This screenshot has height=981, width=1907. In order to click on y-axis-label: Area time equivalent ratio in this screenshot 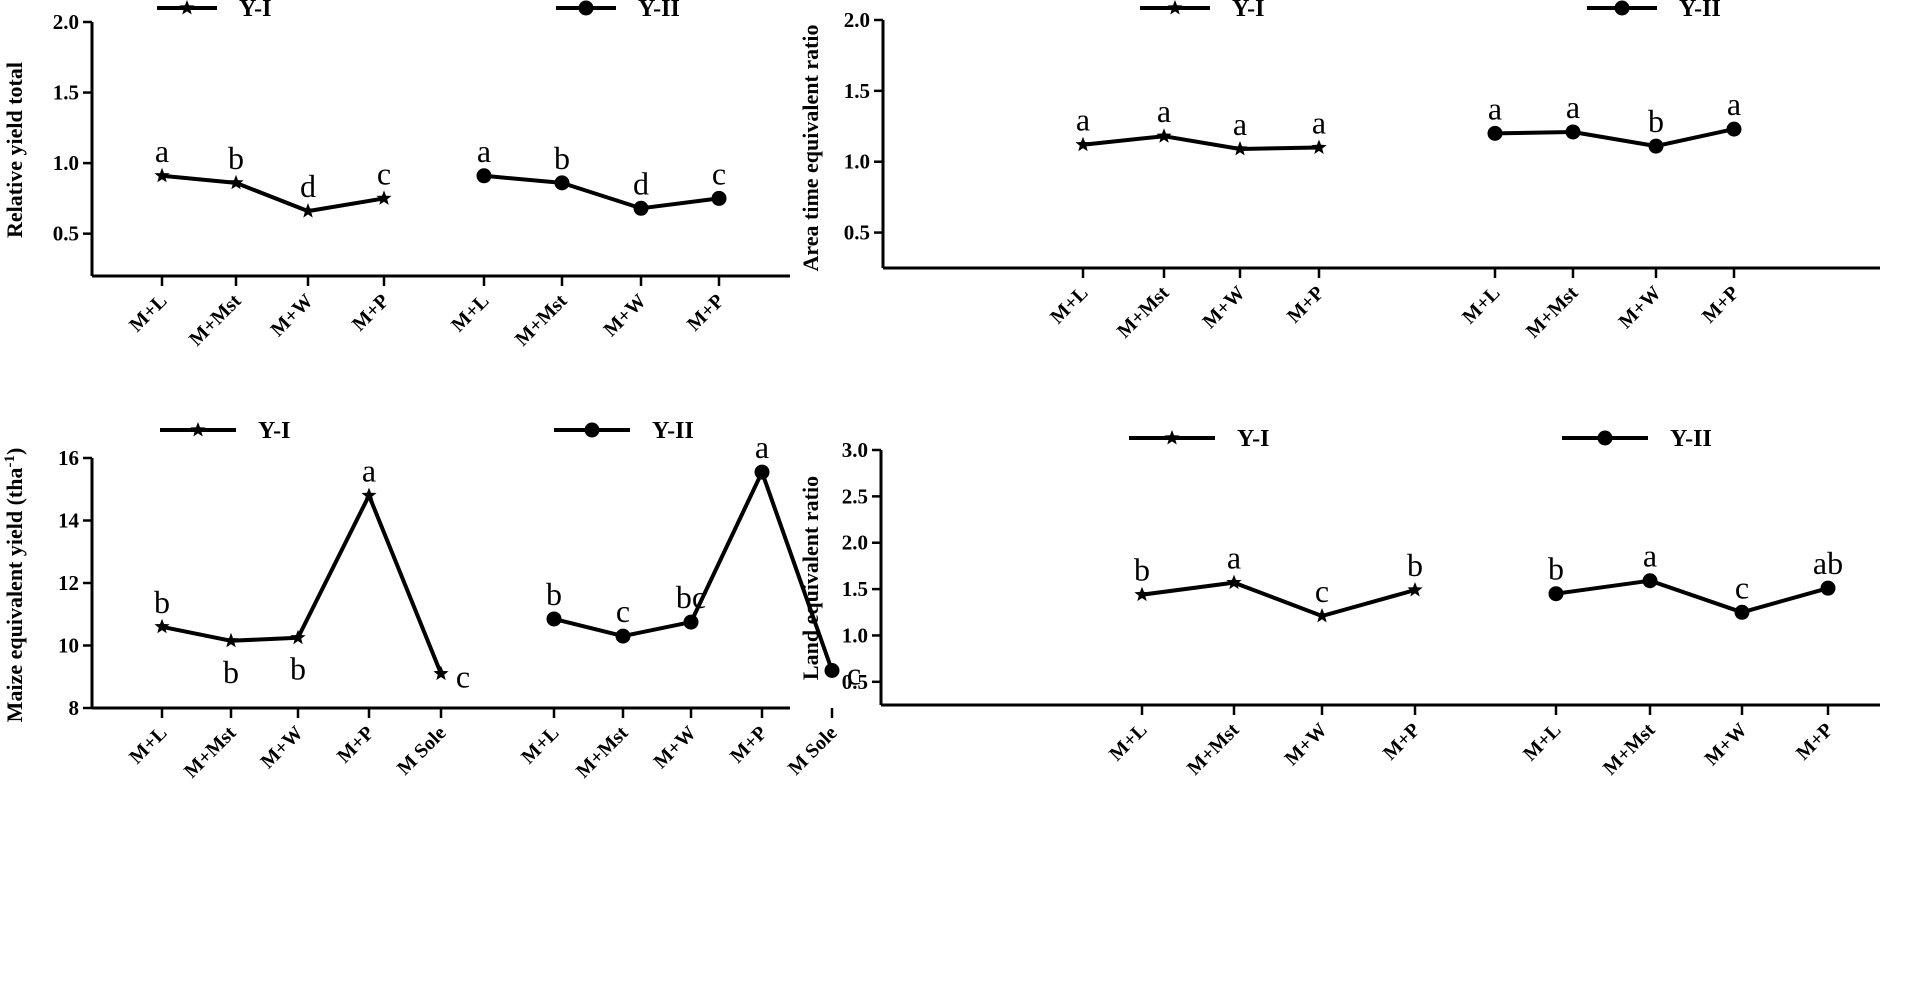, I will do `click(810, 147)`.